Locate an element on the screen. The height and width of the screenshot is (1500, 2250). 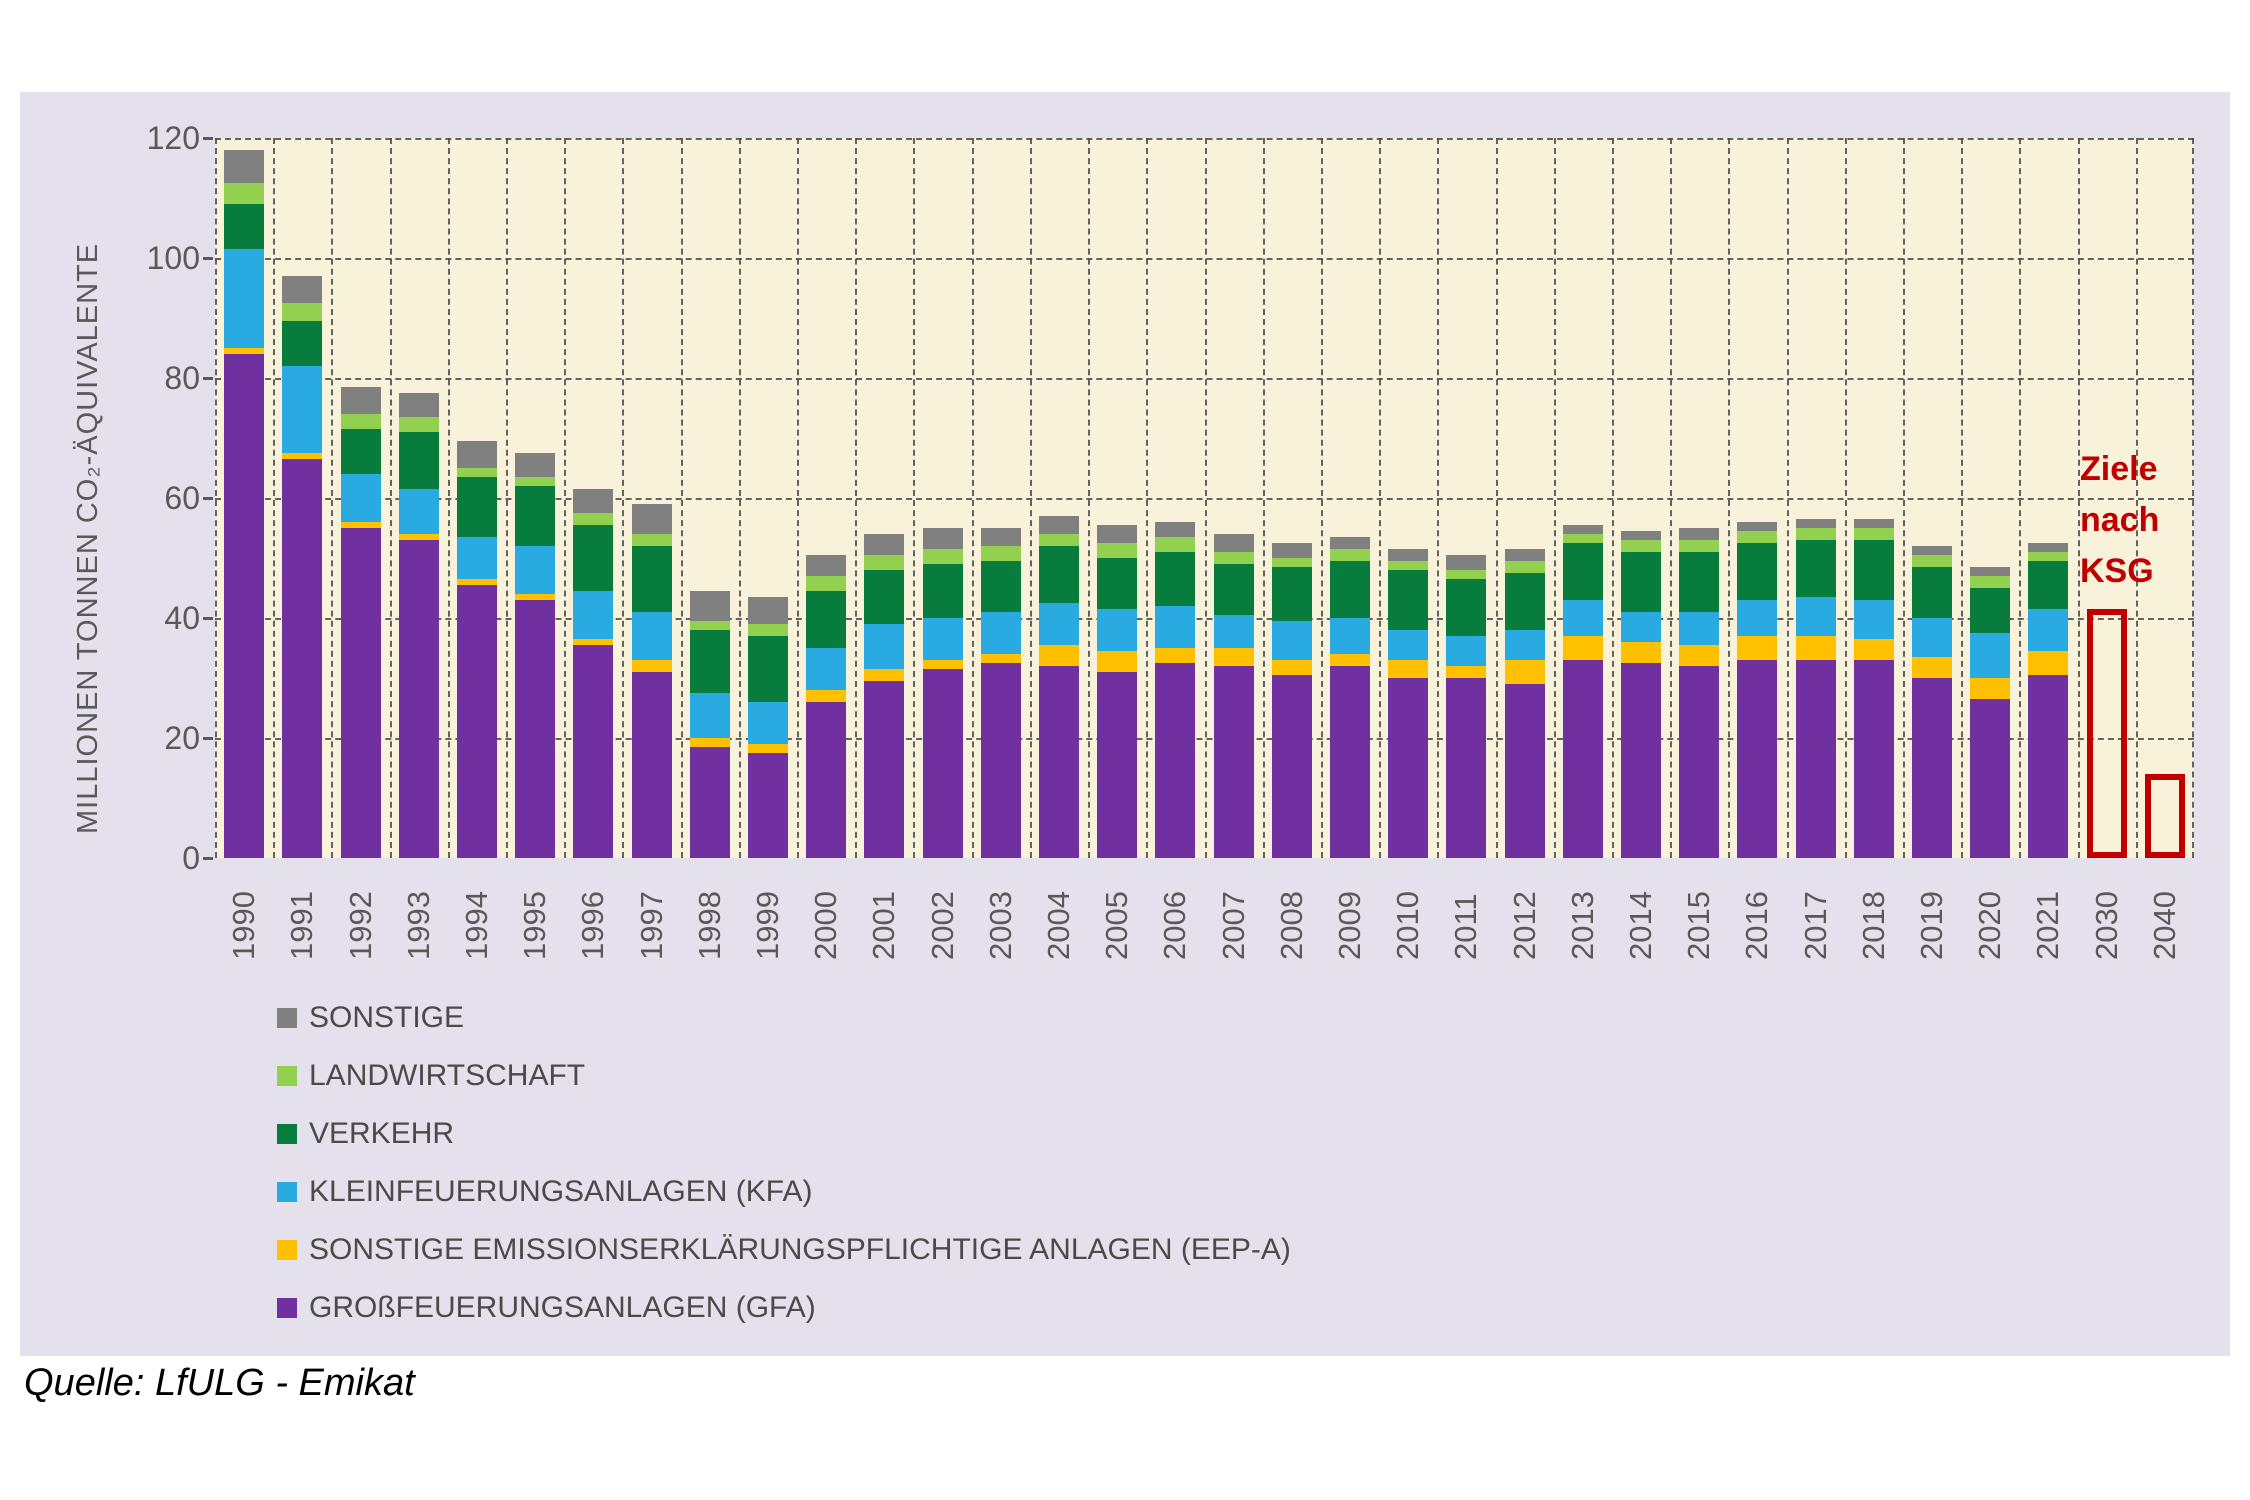
bar-2001 is located at coordinates (884, 696).